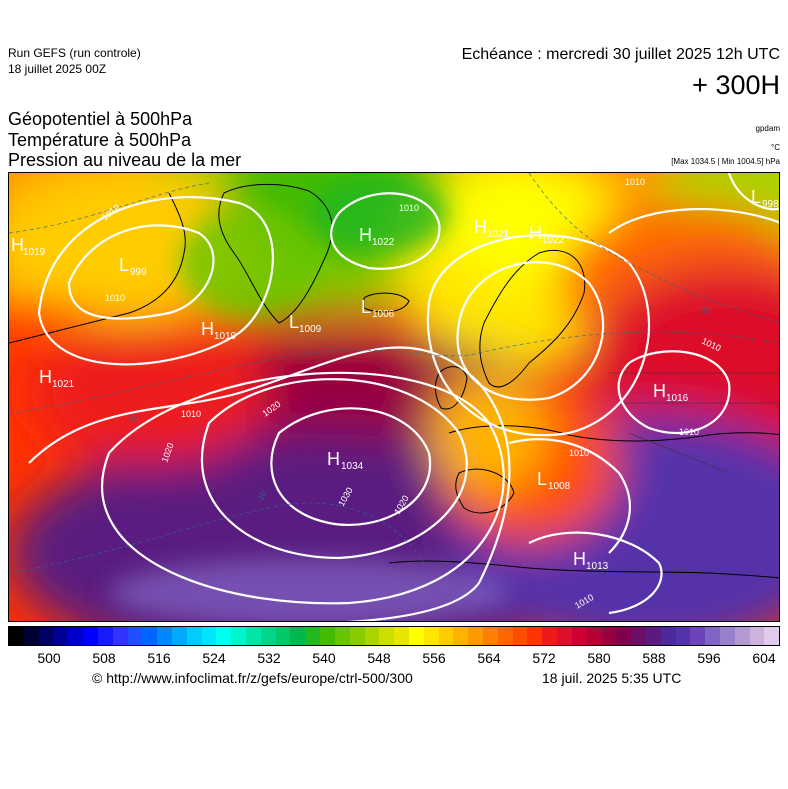 The image size is (788, 789). I want to click on colorbar-tick-label: 564, so click(489, 658).